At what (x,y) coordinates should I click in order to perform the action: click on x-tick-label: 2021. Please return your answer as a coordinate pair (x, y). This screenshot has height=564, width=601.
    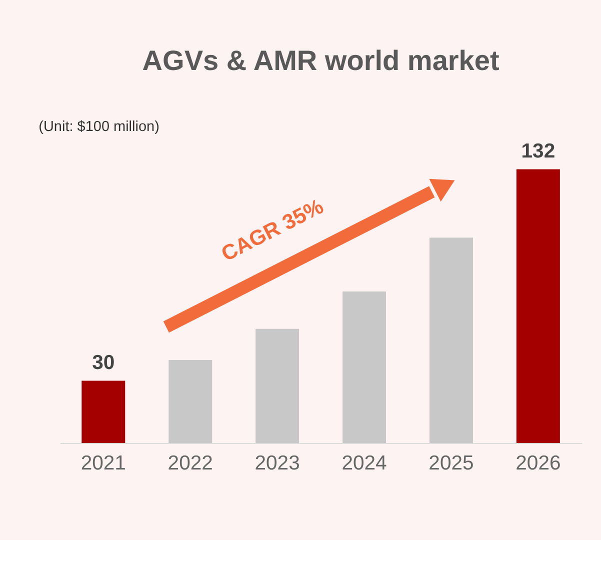
    Looking at the image, I should click on (103, 463).